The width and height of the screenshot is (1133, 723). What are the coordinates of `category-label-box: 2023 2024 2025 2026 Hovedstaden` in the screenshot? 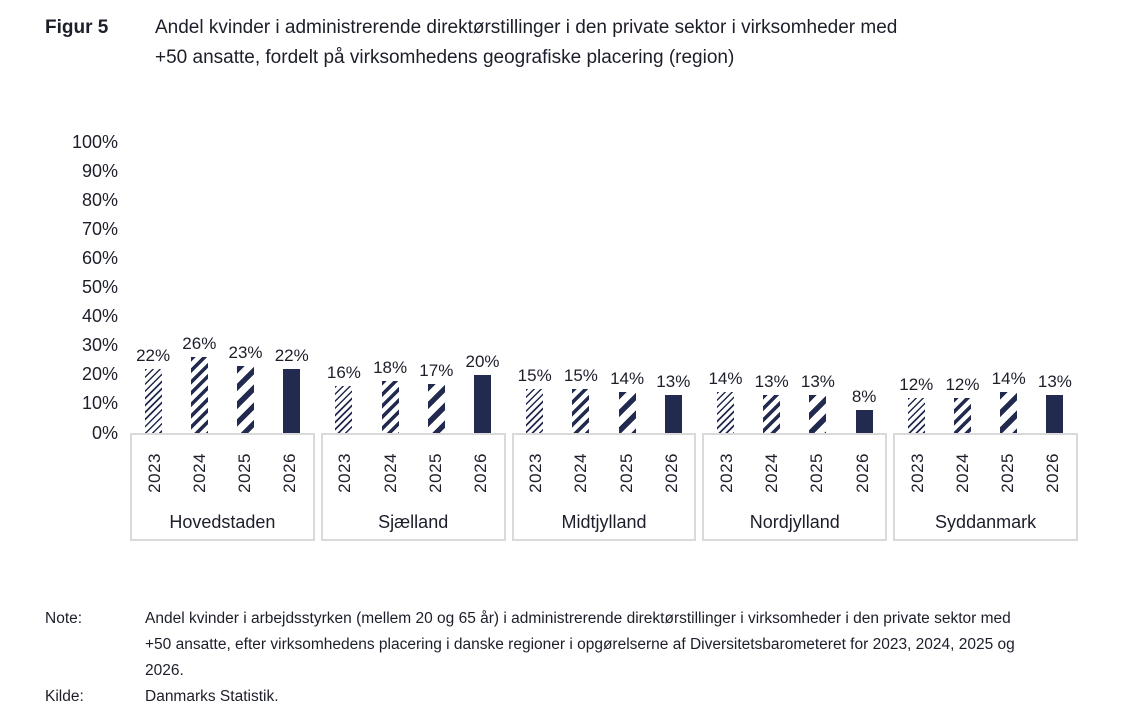 It's located at (222, 487).